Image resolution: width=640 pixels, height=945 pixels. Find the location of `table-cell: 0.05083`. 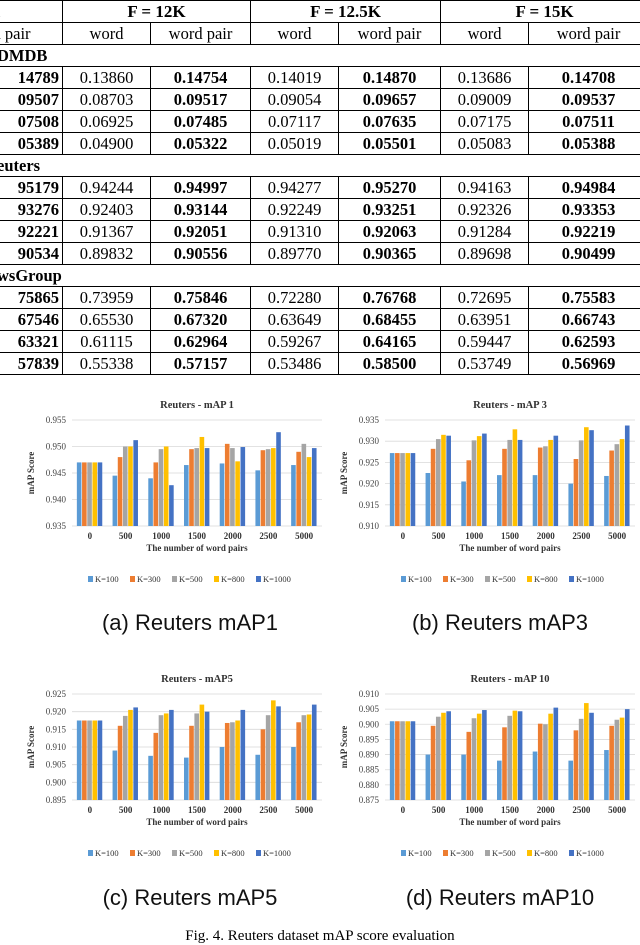

table-cell: 0.05083 is located at coordinates (485, 143).